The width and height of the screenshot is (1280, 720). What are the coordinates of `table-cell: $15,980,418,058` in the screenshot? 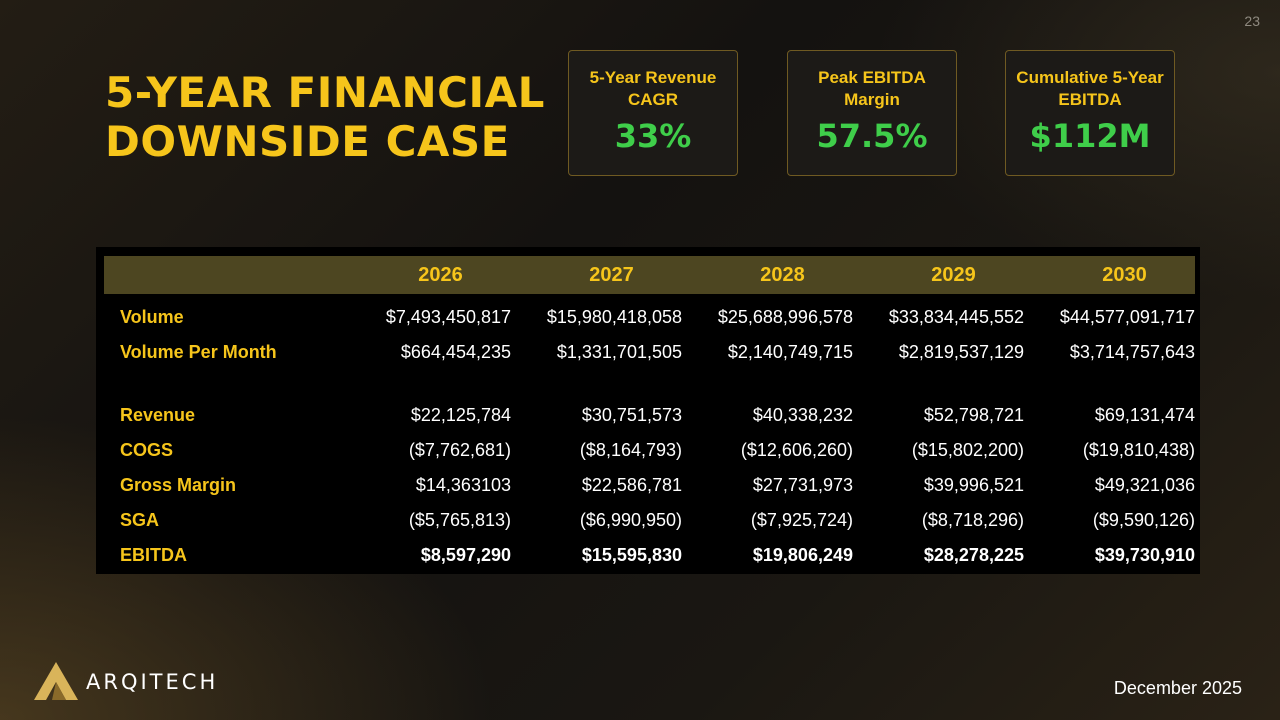 It's located at (614, 317).